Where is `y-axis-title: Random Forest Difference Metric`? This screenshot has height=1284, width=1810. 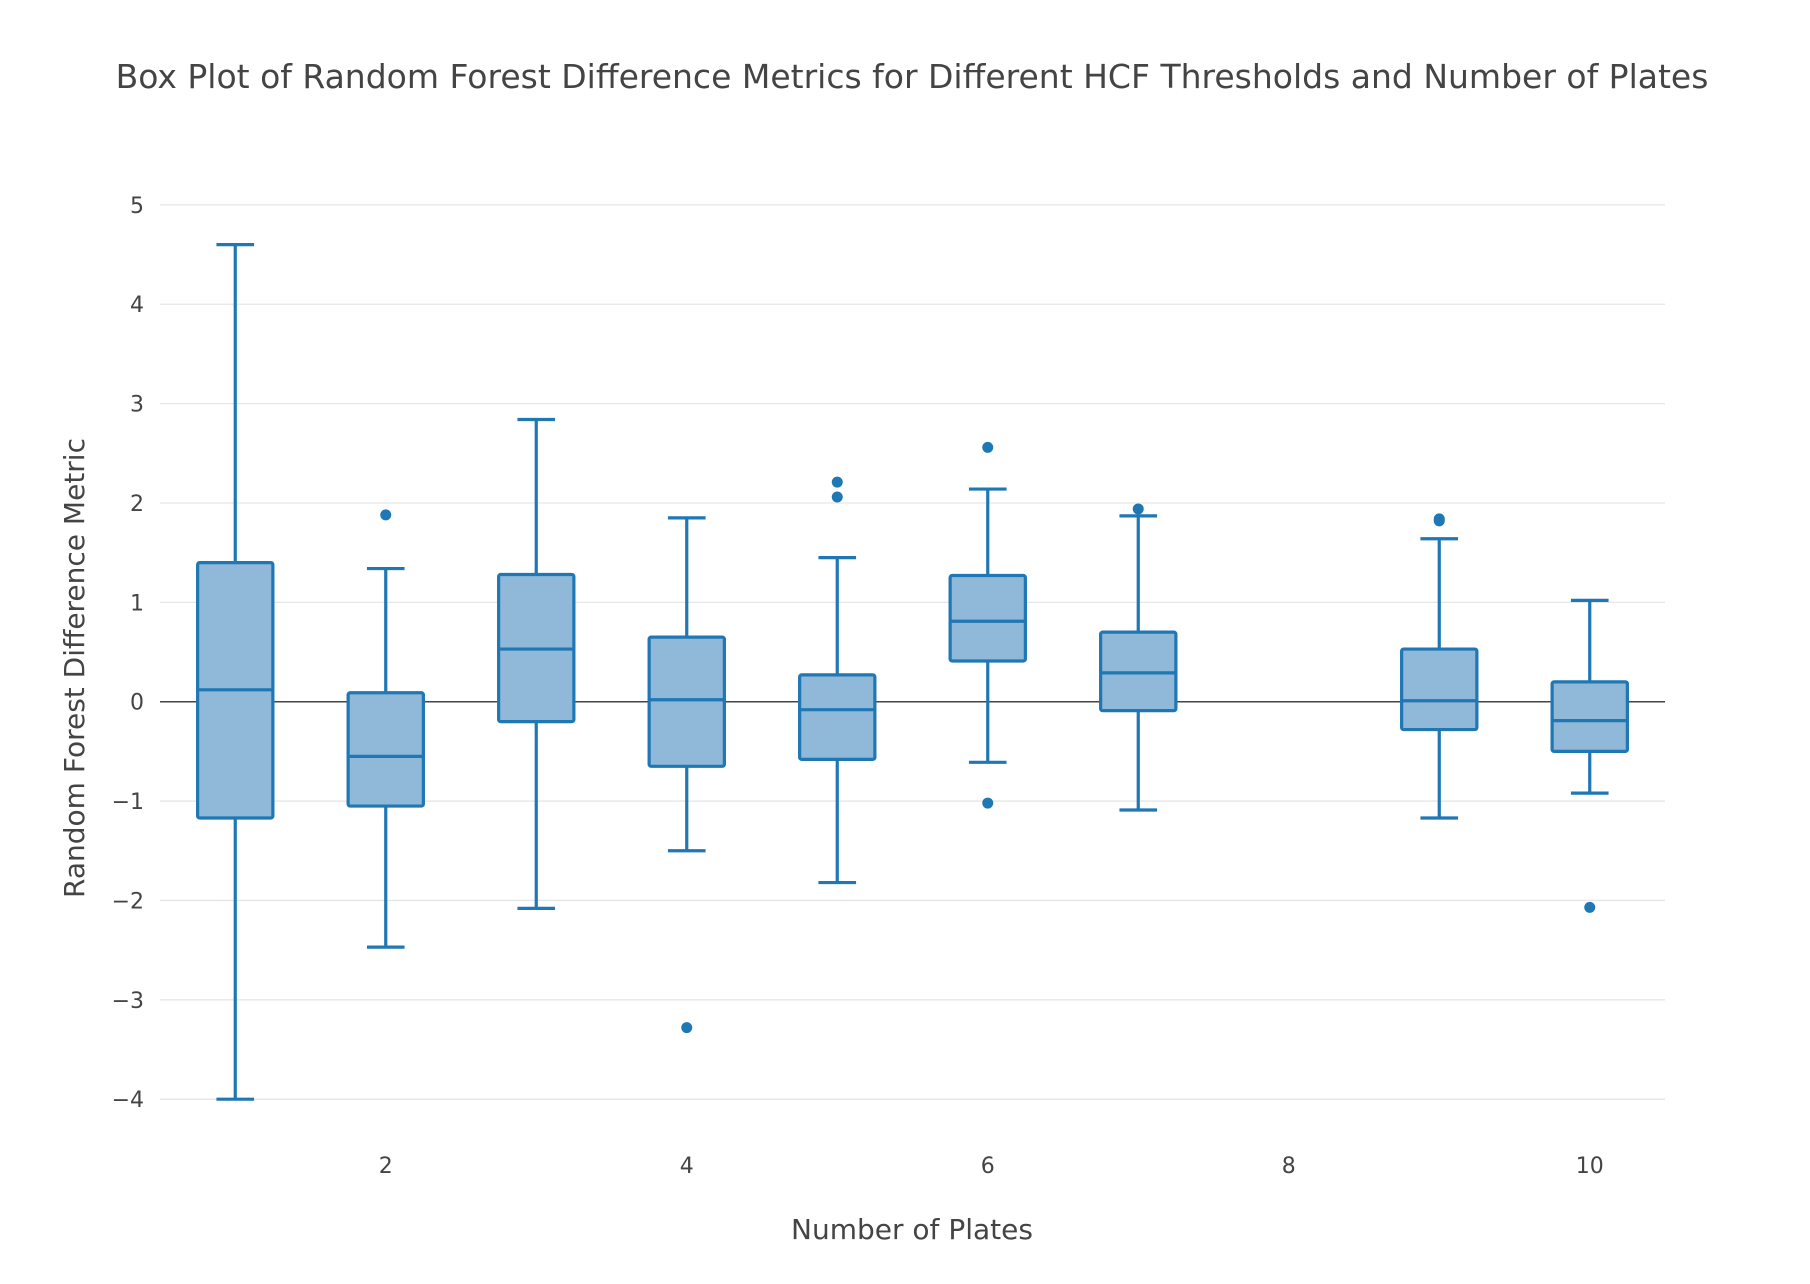
y-axis-title: Random Forest Difference Metric is located at coordinates (74, 668).